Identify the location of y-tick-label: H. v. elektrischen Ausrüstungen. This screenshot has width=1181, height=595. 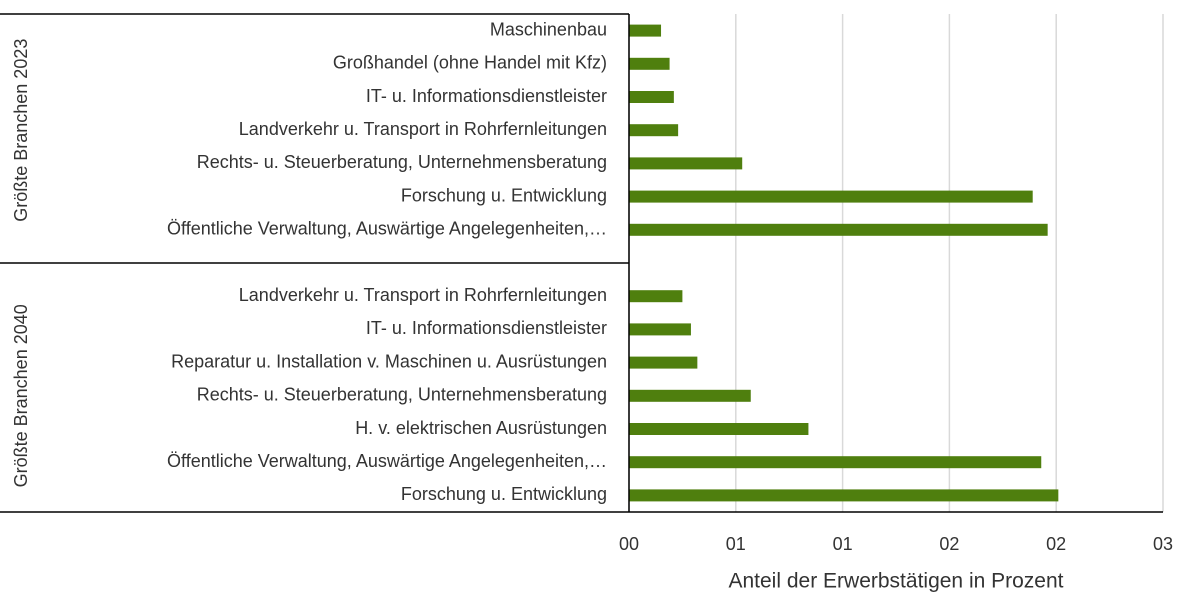
(481, 428).